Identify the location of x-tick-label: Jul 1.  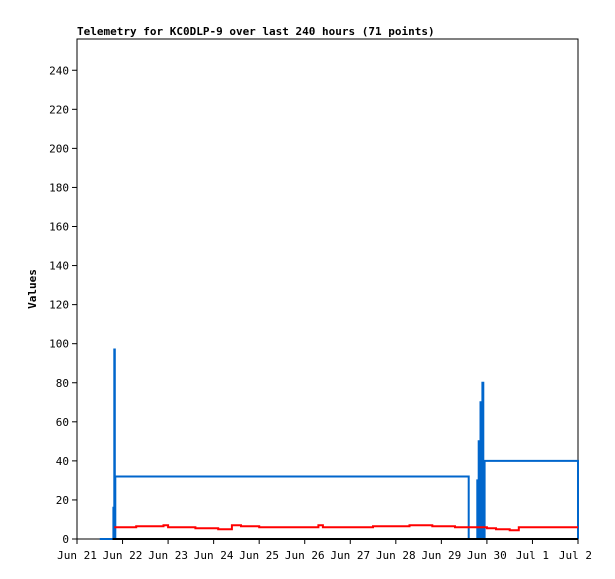
(532, 555).